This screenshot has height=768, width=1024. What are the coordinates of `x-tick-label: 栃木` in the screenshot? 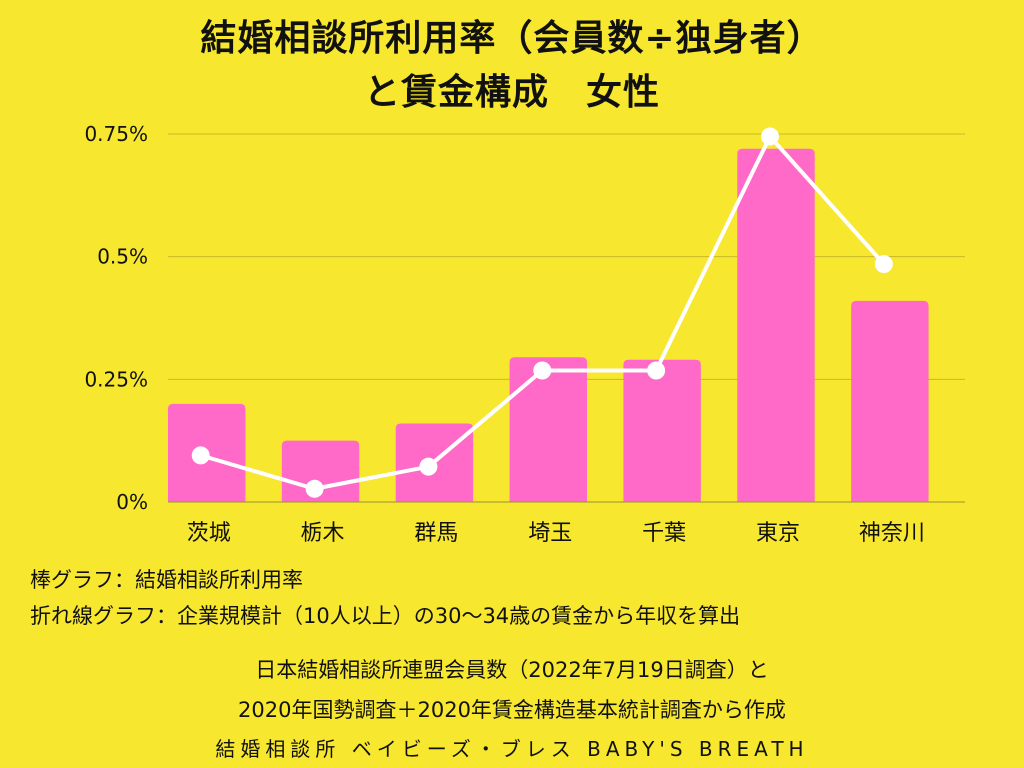 It's located at (323, 533).